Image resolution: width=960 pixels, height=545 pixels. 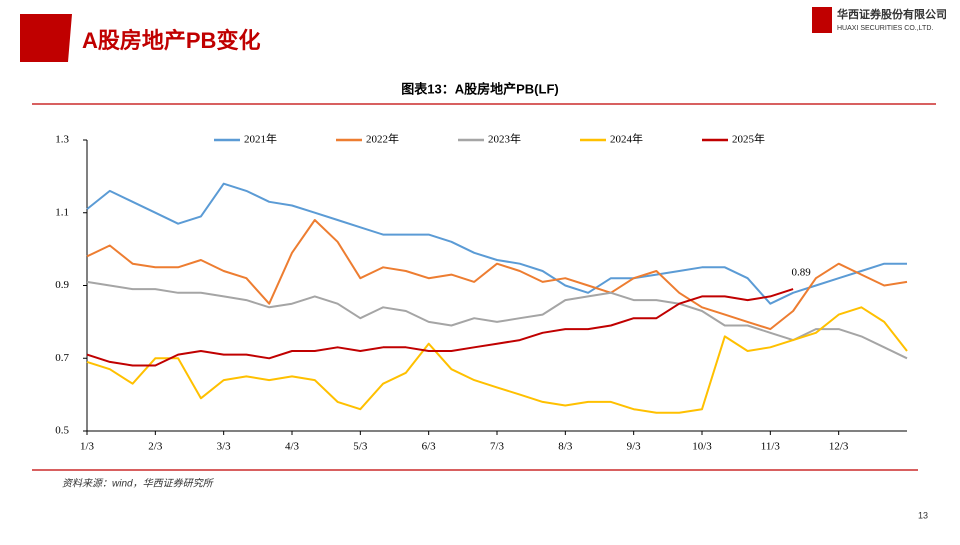 What do you see at coordinates (260, 139) in the screenshot?
I see `legend-label: 2021年` at bounding box center [260, 139].